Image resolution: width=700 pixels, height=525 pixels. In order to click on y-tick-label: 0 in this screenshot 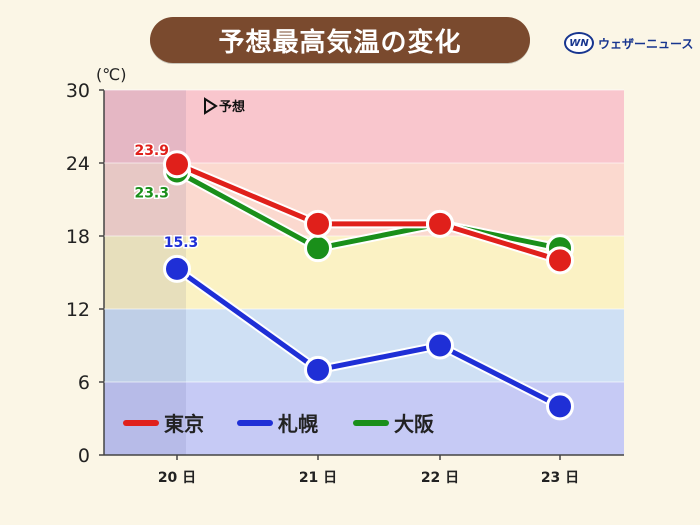, I will do `click(84, 456)`.